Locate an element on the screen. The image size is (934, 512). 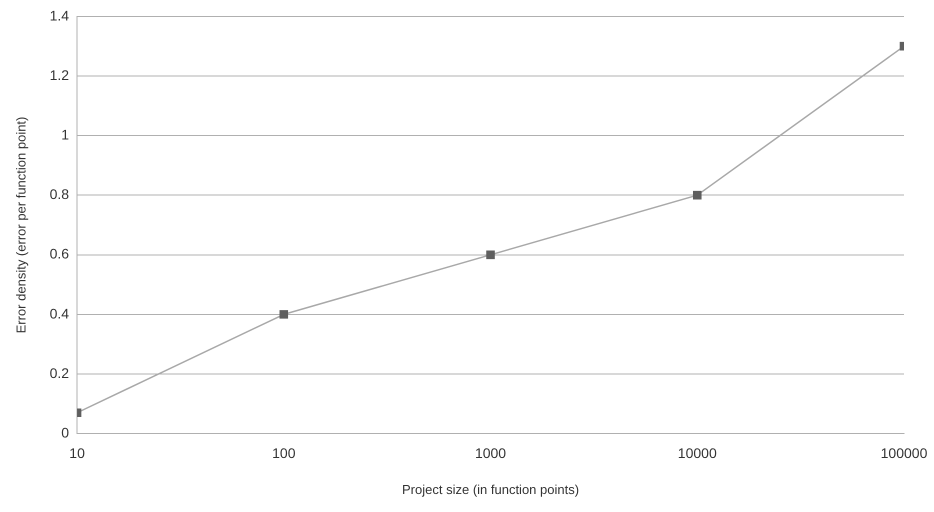
y-tick-label: 0.8 is located at coordinates (60, 194).